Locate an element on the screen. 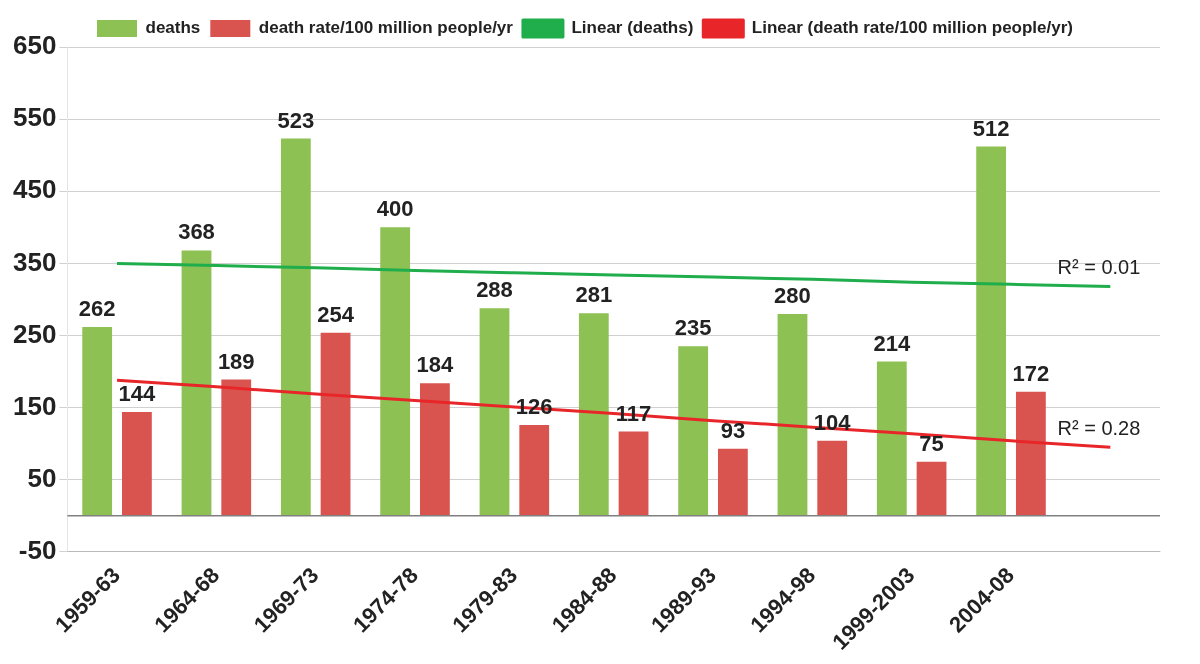 This screenshot has height=664, width=1200. data-label: 280 is located at coordinates (792, 295).